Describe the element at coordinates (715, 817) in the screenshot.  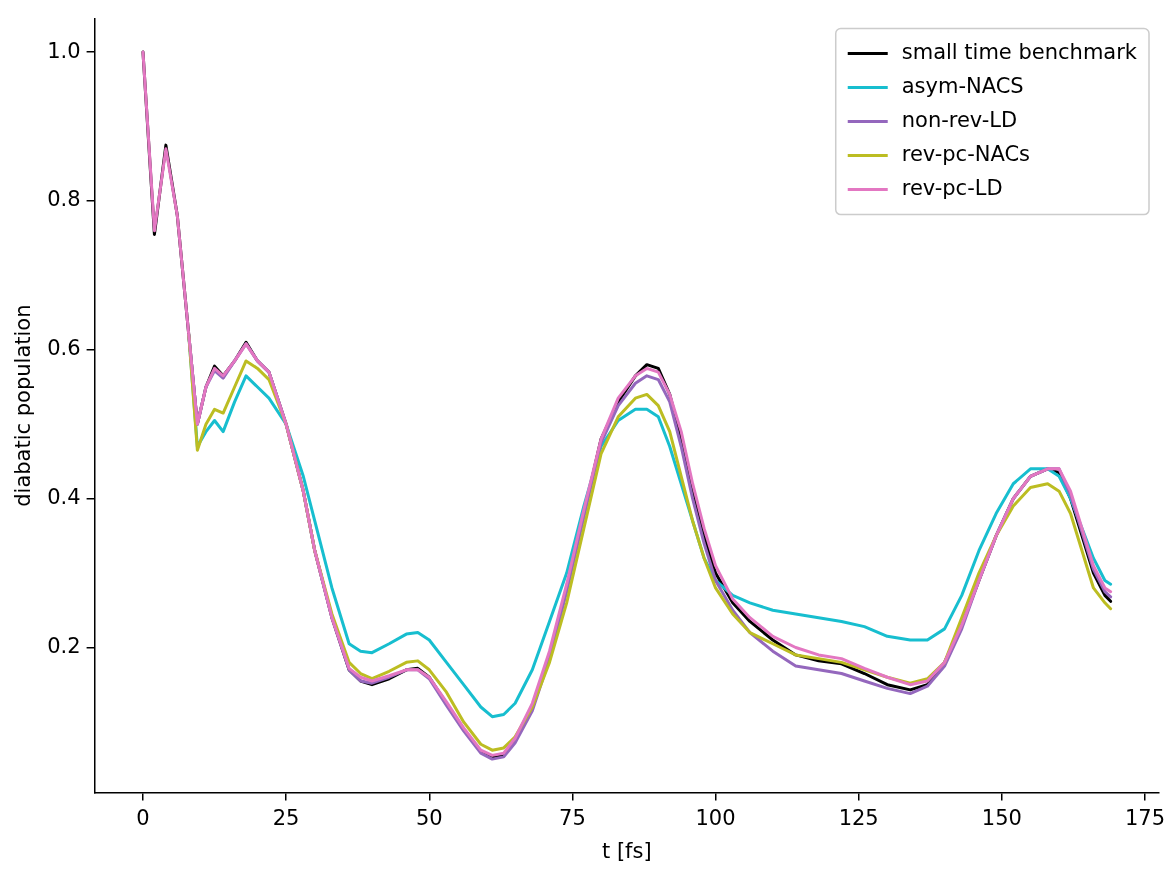
I see `x-tick-label: 100` at that location.